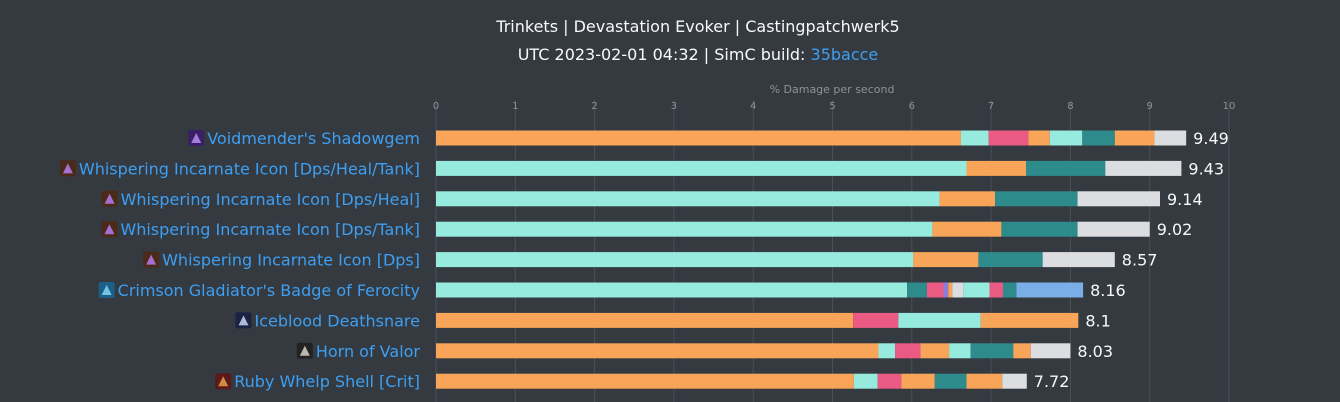 Image resolution: width=1340 pixels, height=402 pixels. I want to click on whelp-shell-icon, so click(223, 381).